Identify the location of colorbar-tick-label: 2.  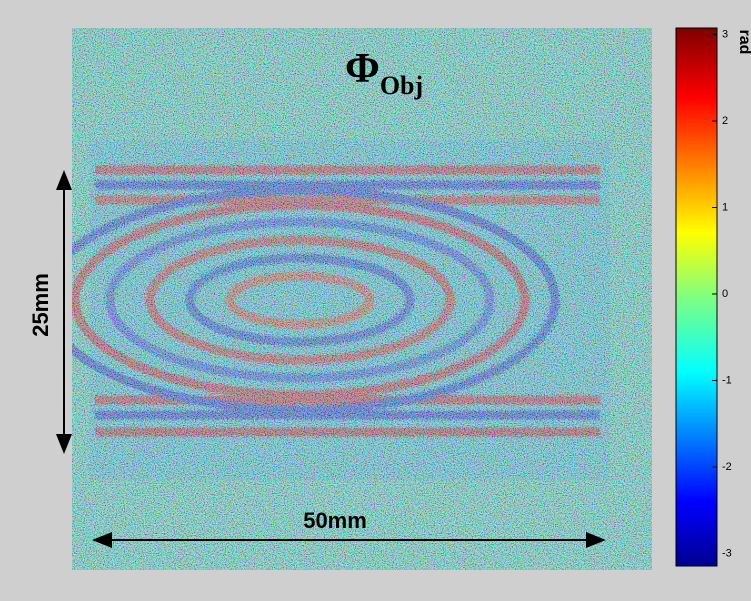
(725, 121).